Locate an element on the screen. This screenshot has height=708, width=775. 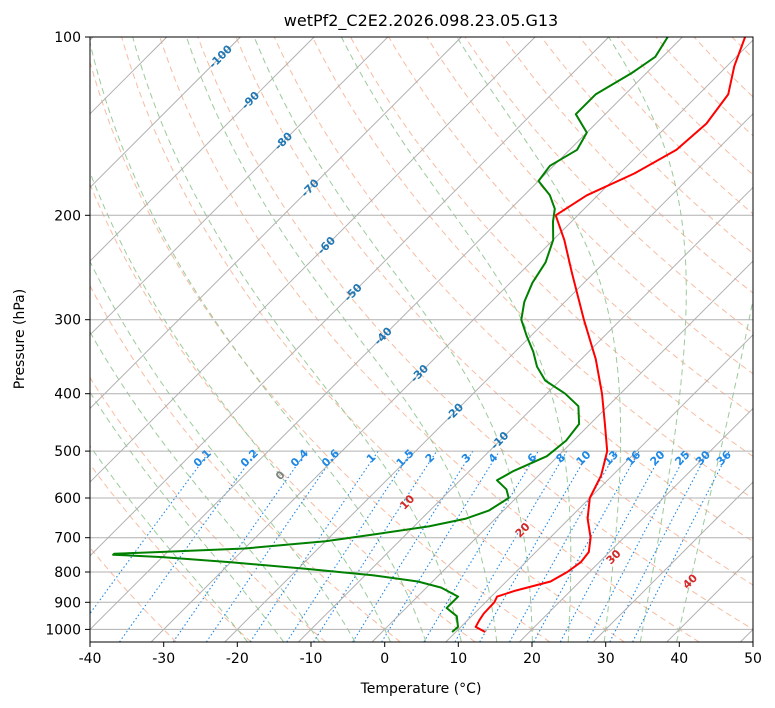
y-tick-label: 900 is located at coordinates (67, 603).